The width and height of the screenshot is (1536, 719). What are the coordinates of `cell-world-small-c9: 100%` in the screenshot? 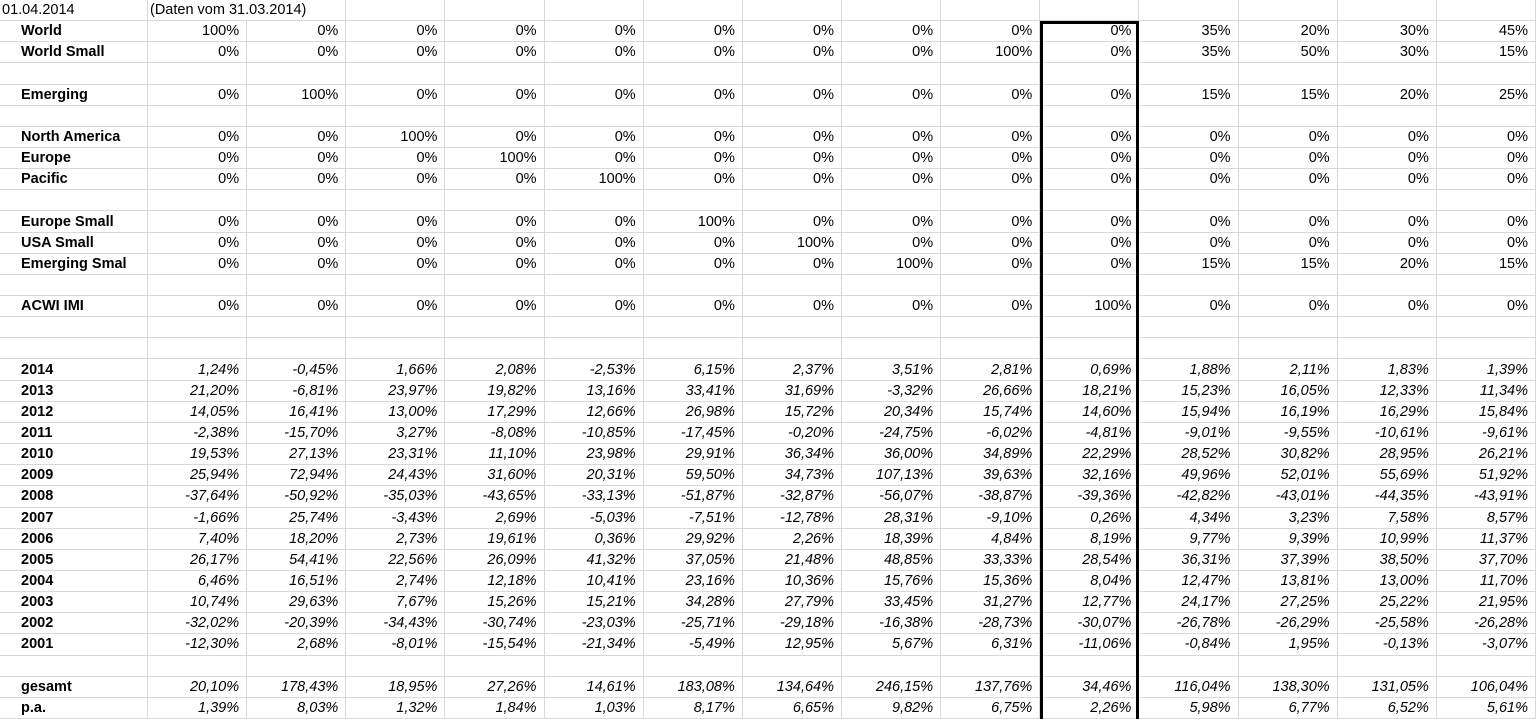 It's located at (991, 53).